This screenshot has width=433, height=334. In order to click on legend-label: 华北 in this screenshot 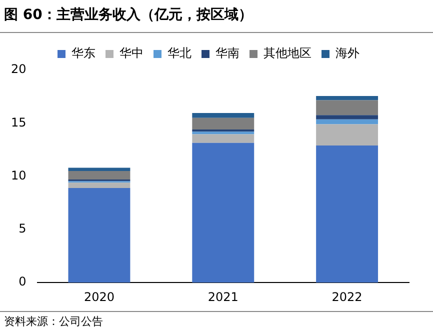, I will do `click(180, 53)`.